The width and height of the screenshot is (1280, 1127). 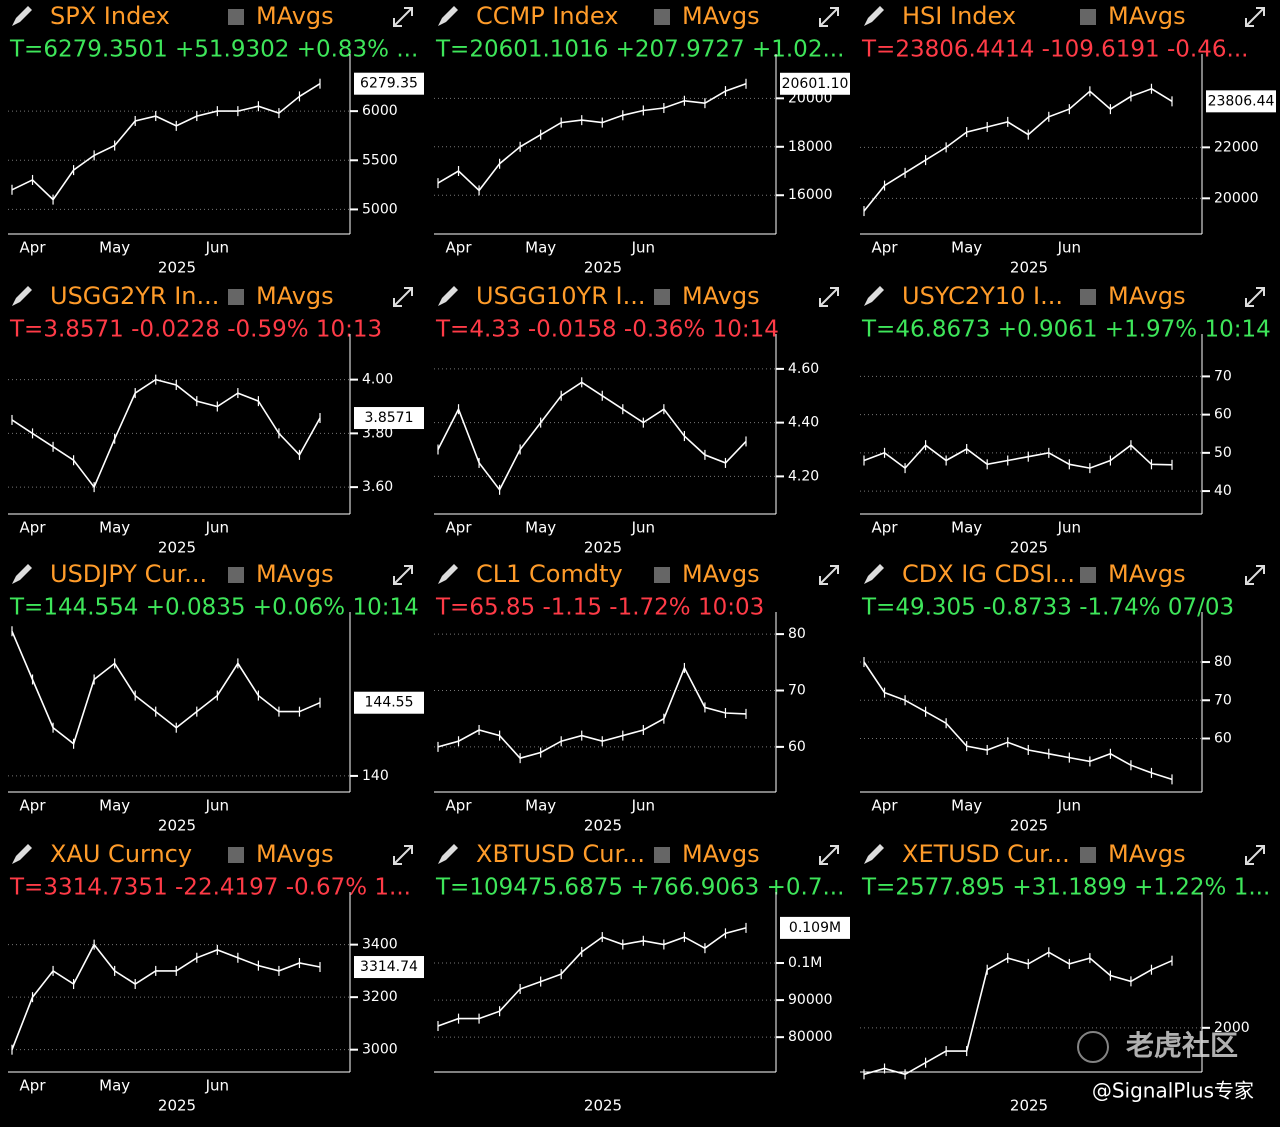 I want to click on chart-subtitle: T=4.33 -0.0158 -0.36% 10:14, so click(x=607, y=330).